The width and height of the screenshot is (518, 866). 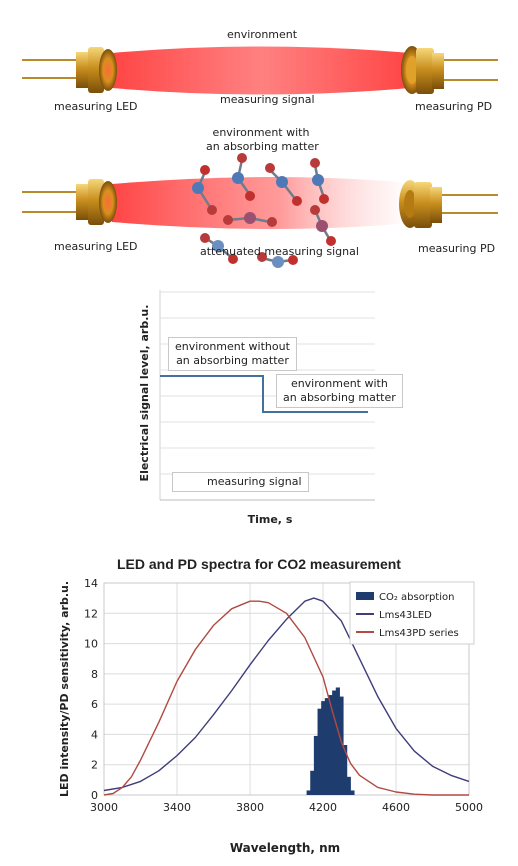 I want to click on signal-legend: measuring signal, so click(x=240, y=482).